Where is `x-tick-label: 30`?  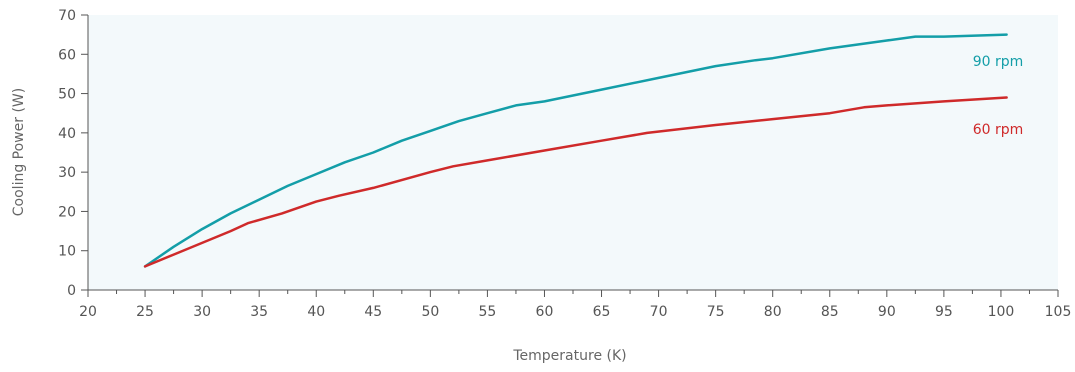
x-tick-label: 30 is located at coordinates (202, 312).